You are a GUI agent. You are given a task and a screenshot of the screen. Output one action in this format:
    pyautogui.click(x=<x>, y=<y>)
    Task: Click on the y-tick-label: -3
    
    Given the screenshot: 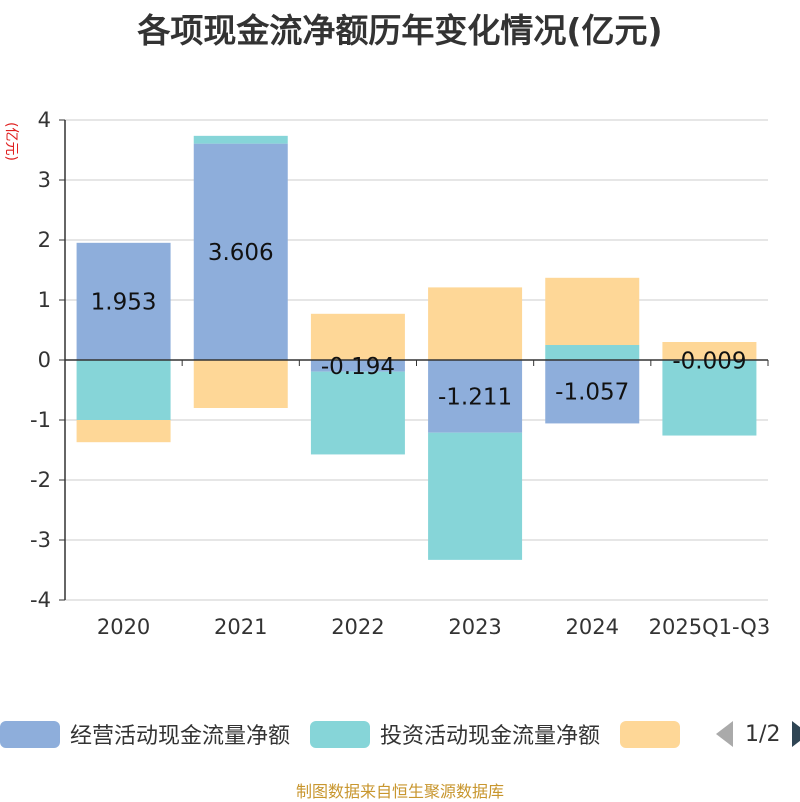 What is the action you would take?
    pyautogui.click(x=40, y=540)
    